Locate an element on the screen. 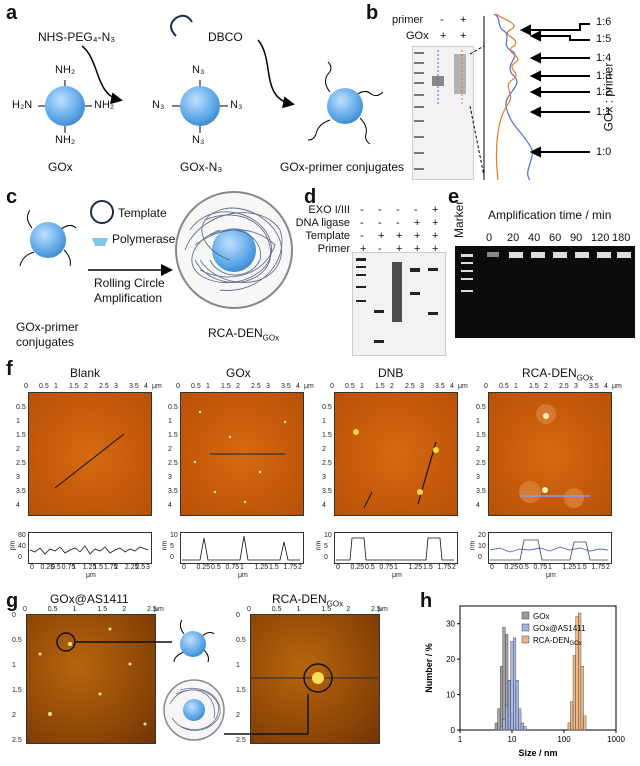 The width and height of the screenshot is (640, 766). profile-x-tick: 2.5 is located at coordinates (140, 567).